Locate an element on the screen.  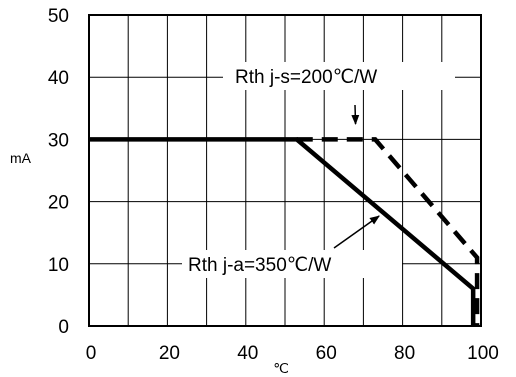
y-tick-label: 40 is located at coordinates (58, 78).